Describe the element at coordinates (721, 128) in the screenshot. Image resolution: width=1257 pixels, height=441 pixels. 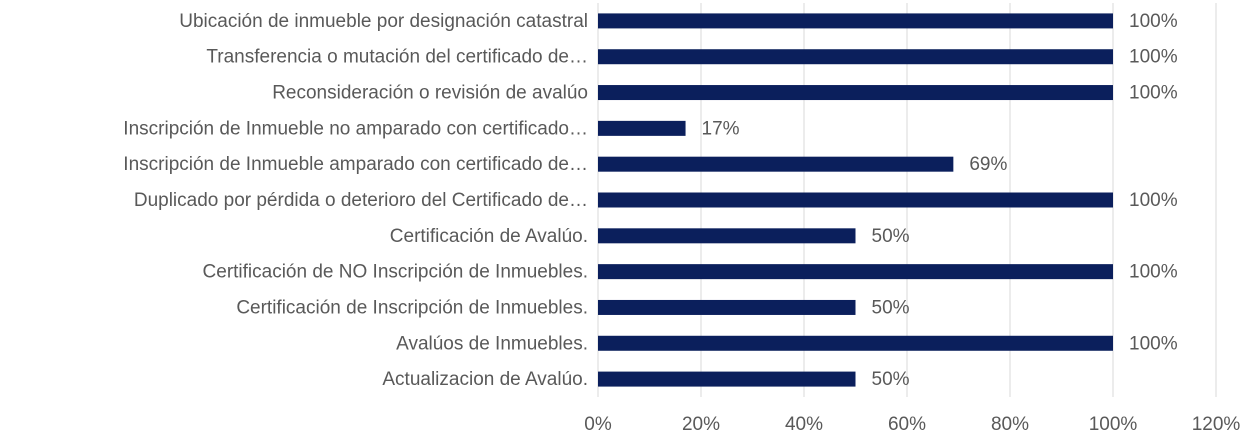
I see `data-label: 17%` at that location.